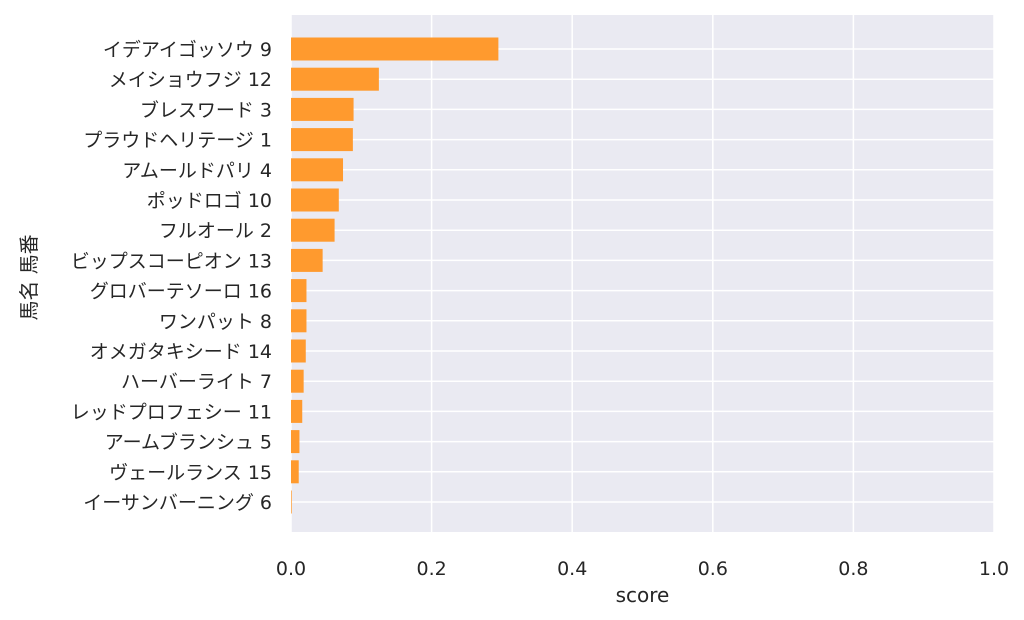 The width and height of the screenshot is (1024, 620). Describe the element at coordinates (209, 201) in the screenshot. I see `y-tick-label: ポッドロゴ 10` at that location.